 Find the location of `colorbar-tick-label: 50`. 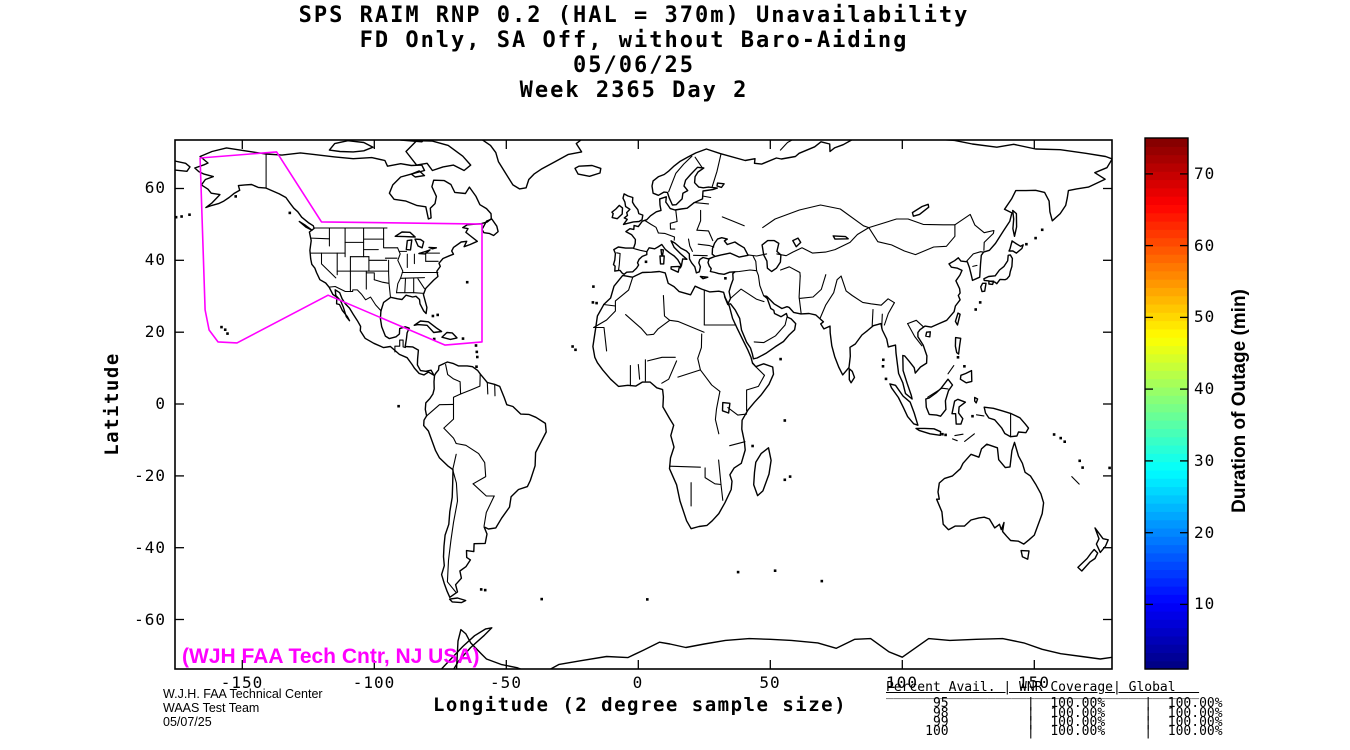

colorbar-tick-label: 50 is located at coordinates (1205, 316).